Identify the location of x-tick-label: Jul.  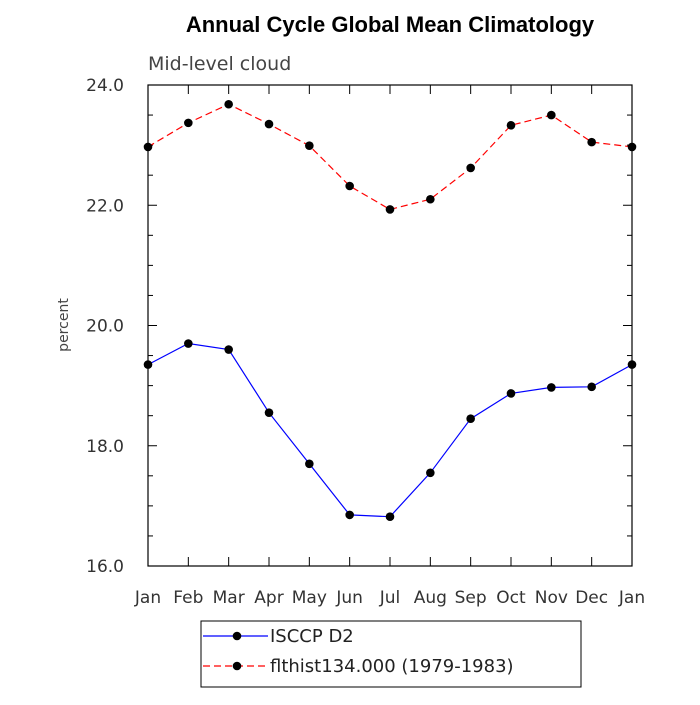
(390, 598).